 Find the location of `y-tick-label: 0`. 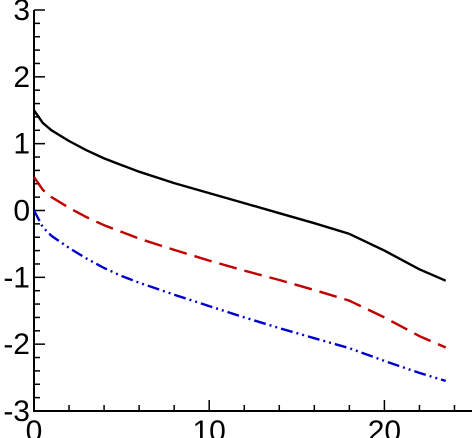

y-tick-label: 0 is located at coordinates (21, 211).